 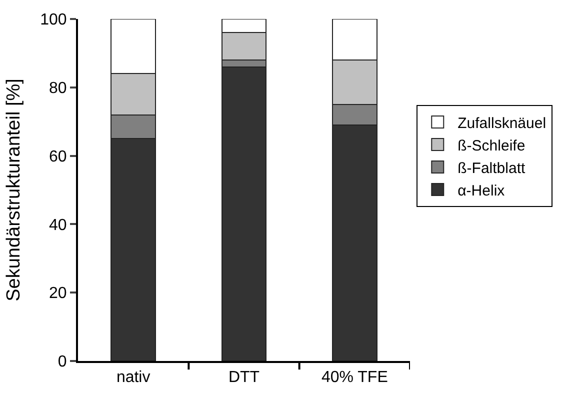 I want to click on y-tick-label: 40, so click(x=58, y=225).